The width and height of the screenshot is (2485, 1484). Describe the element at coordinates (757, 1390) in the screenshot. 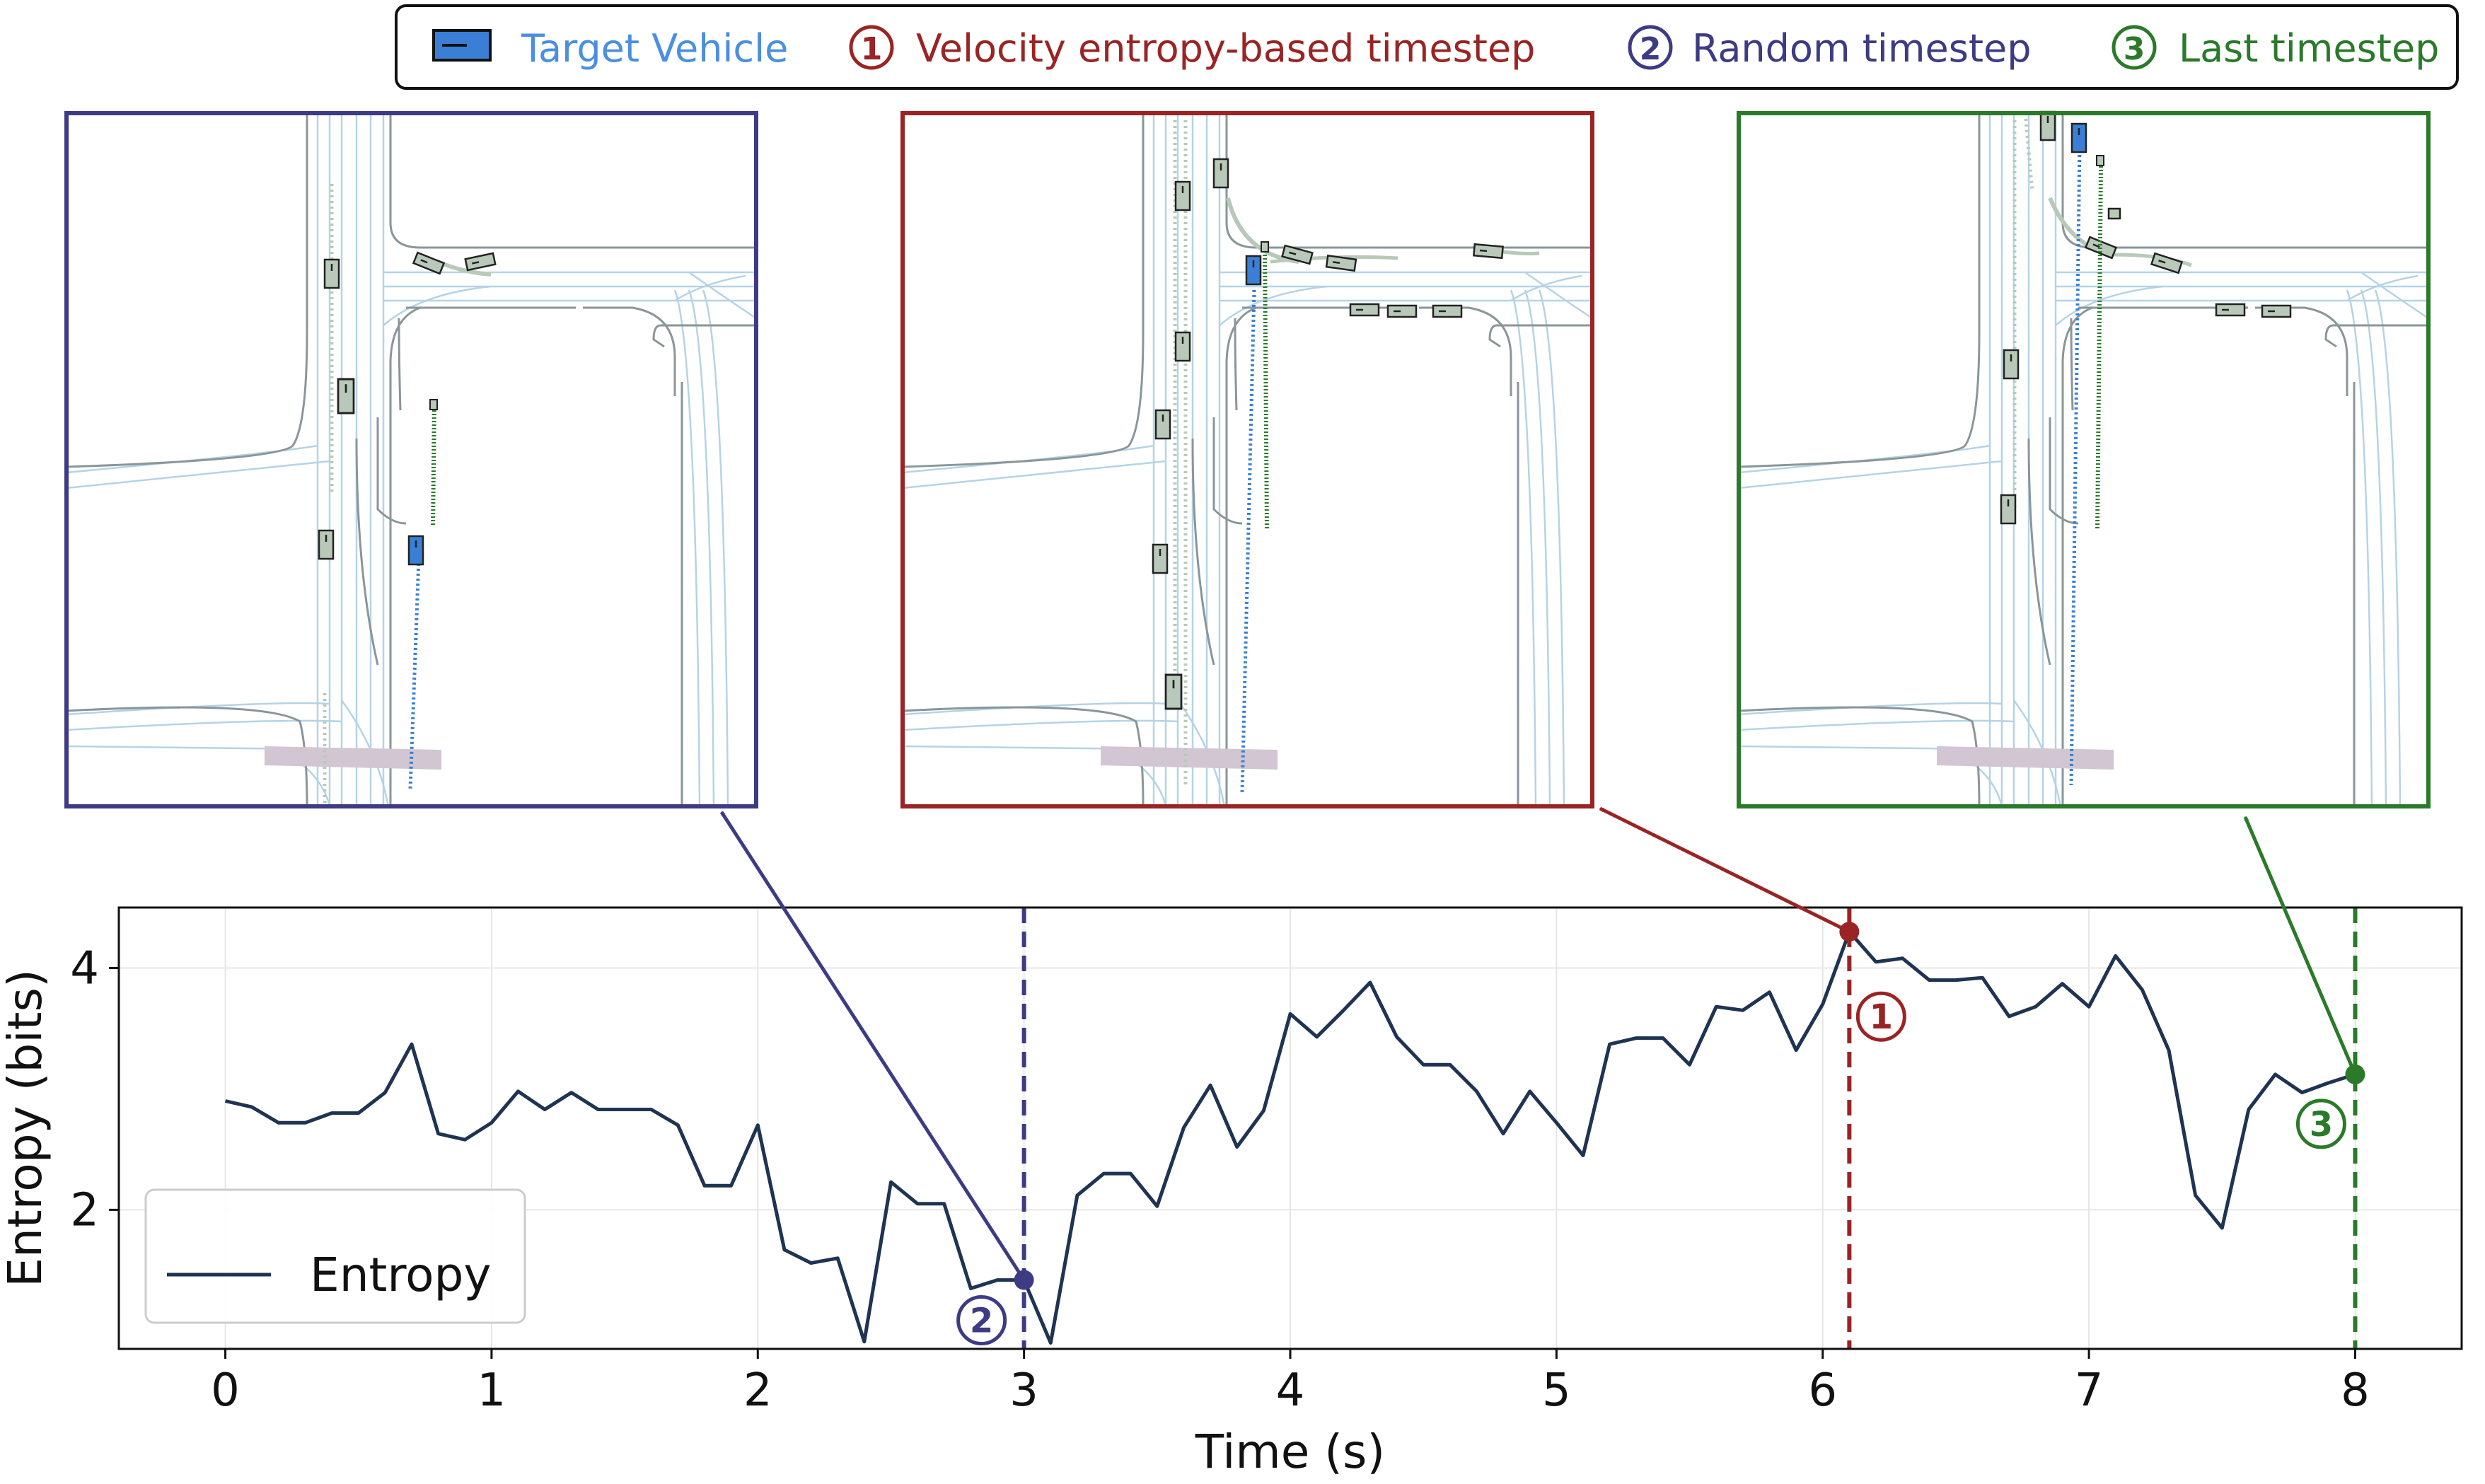

I see `x-tick-label: 2` at that location.